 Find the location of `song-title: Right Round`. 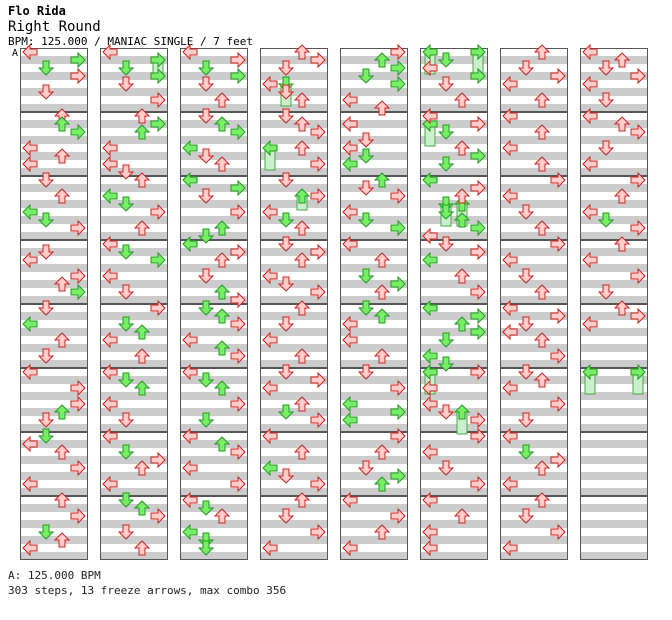

song-title: Right Round is located at coordinates (54, 27).